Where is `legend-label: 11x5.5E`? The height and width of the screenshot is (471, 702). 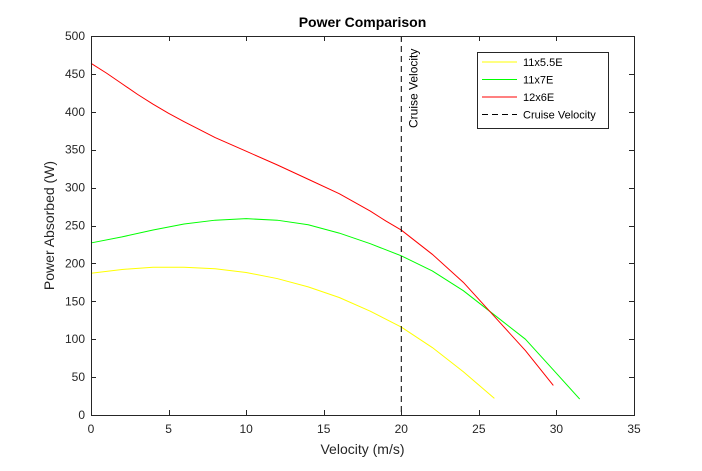 legend-label: 11x5.5E is located at coordinates (543, 63).